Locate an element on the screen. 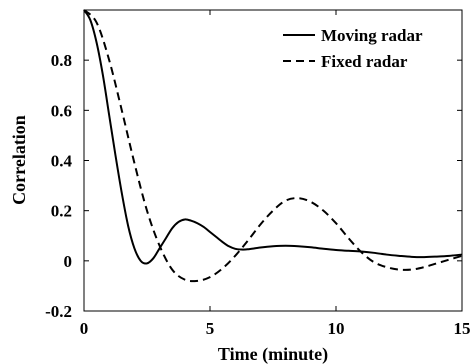 The width and height of the screenshot is (474, 364). x-tick-label: 15 is located at coordinates (462, 328).